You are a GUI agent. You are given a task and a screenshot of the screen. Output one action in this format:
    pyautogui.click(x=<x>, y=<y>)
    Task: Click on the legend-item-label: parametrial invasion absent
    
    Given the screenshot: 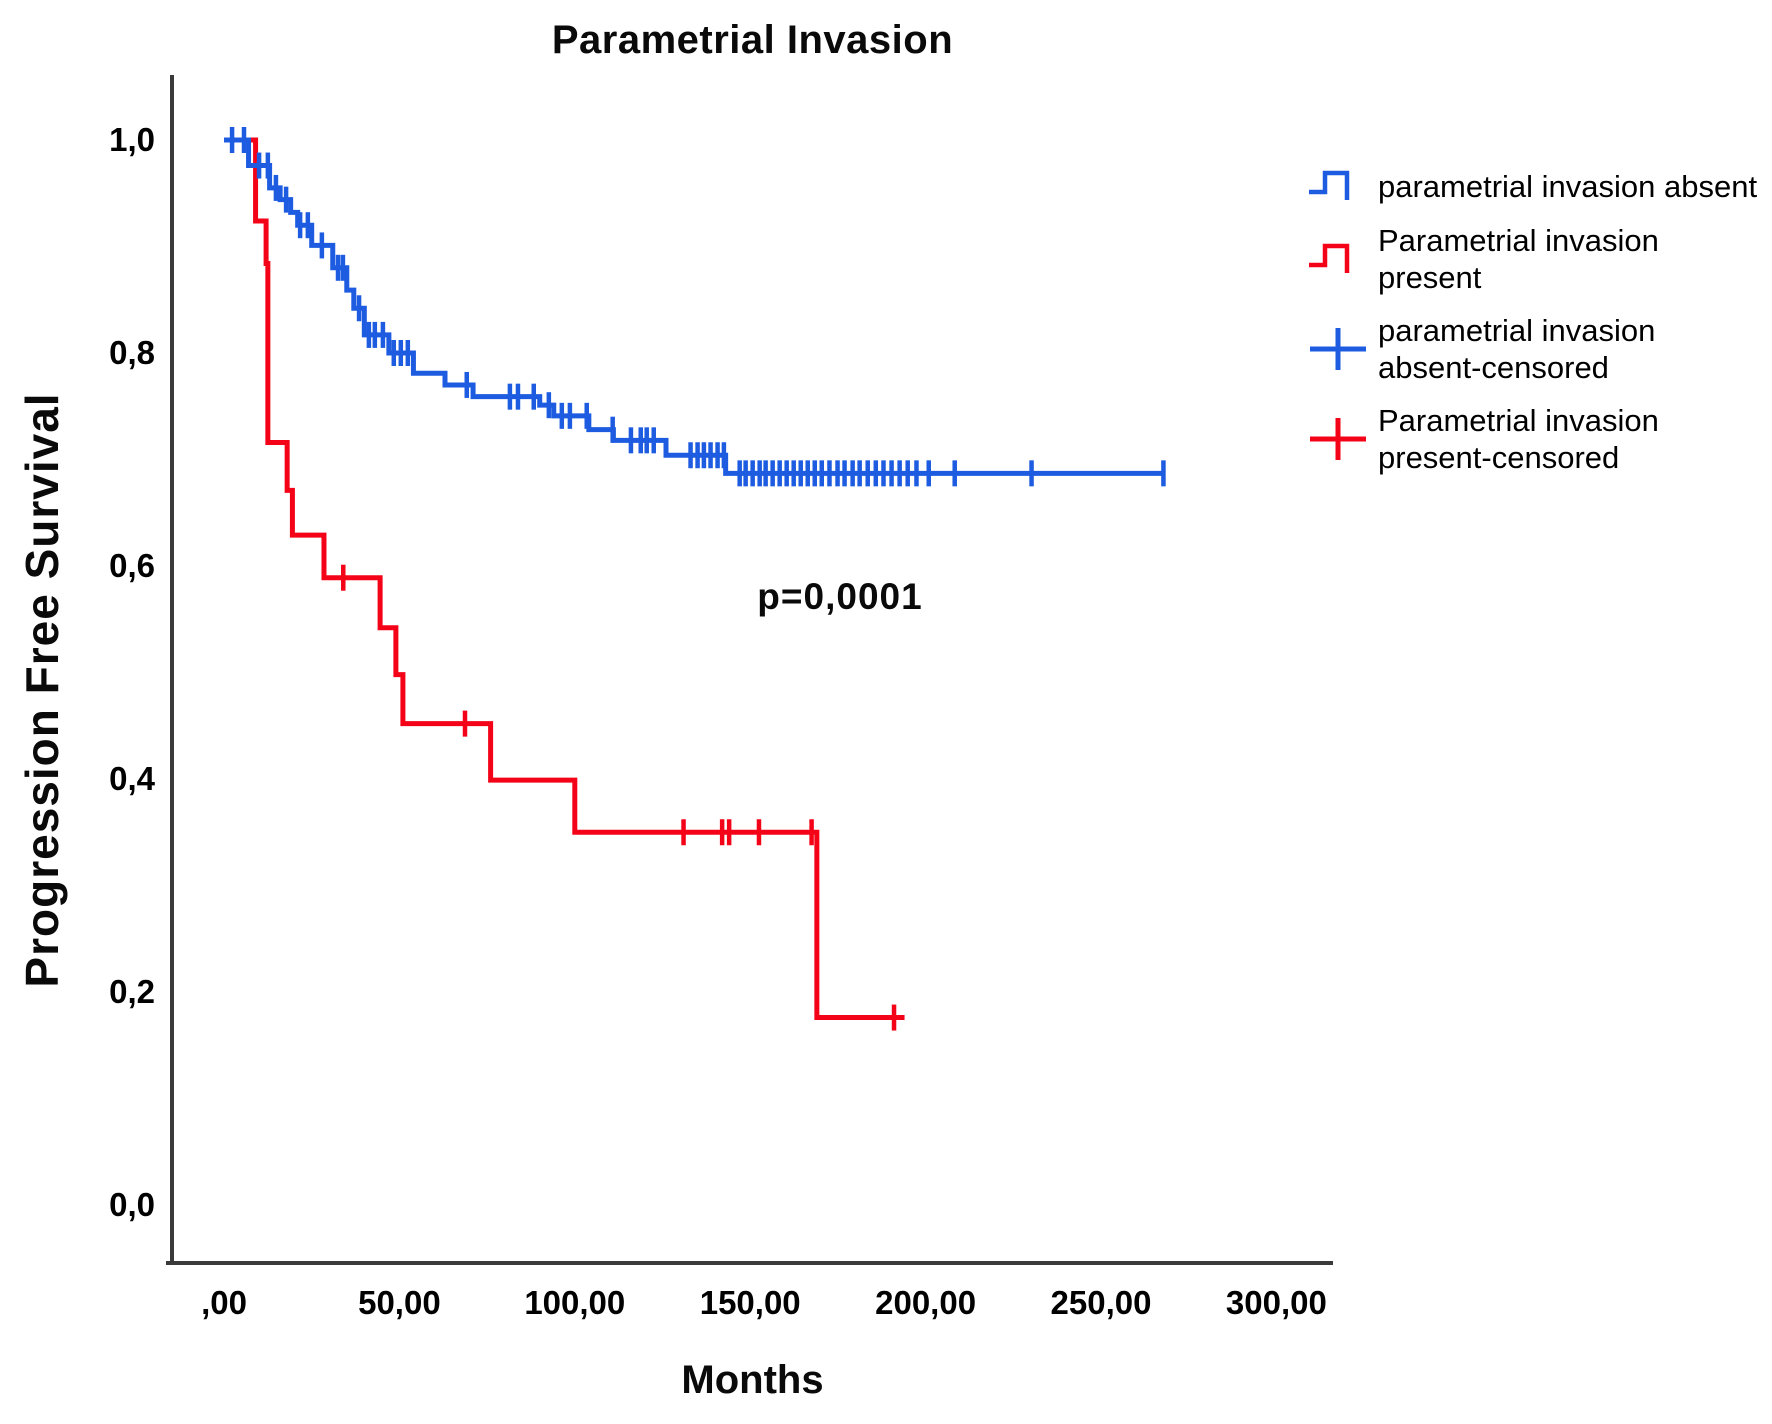 What is the action you would take?
    pyautogui.click(x=1568, y=186)
    